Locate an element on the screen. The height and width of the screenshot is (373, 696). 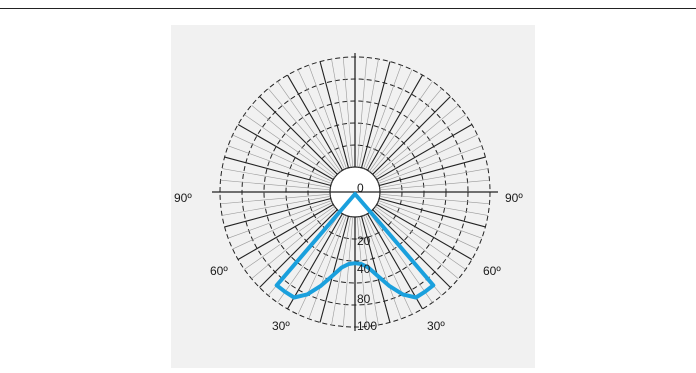
intensity-curve is located at coordinates (355, 246).